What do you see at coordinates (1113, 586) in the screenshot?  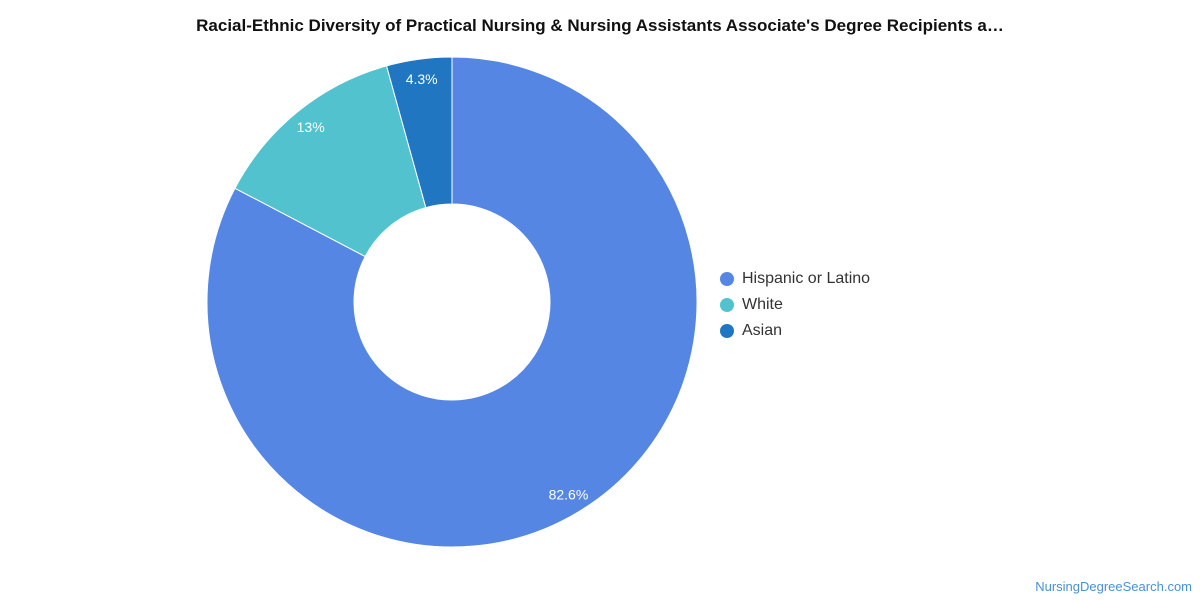 I see `source-link: NursingDegreeSearch.com` at bounding box center [1113, 586].